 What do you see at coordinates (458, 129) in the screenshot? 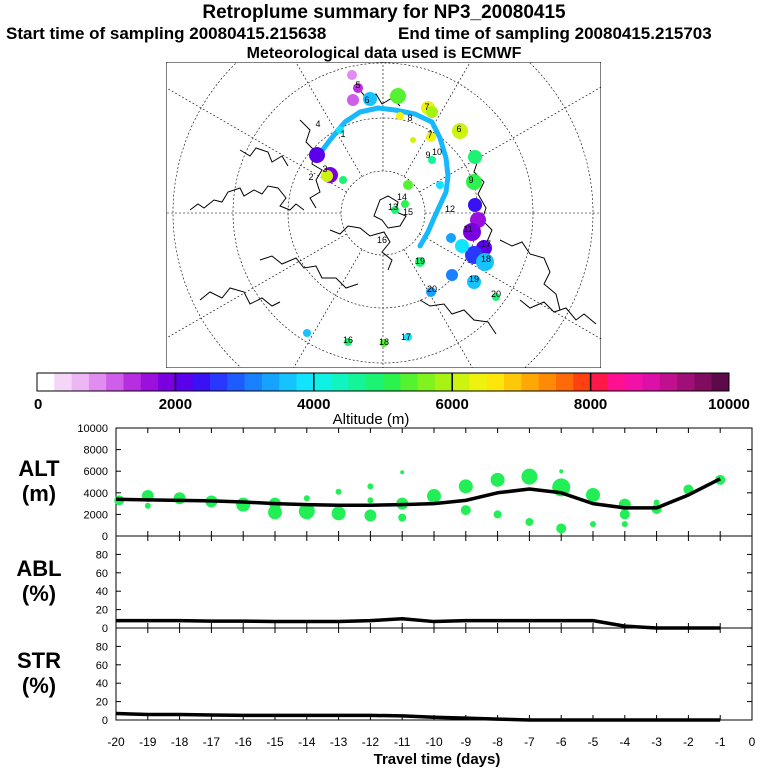
I see `plume-cluster-label: 6` at bounding box center [458, 129].